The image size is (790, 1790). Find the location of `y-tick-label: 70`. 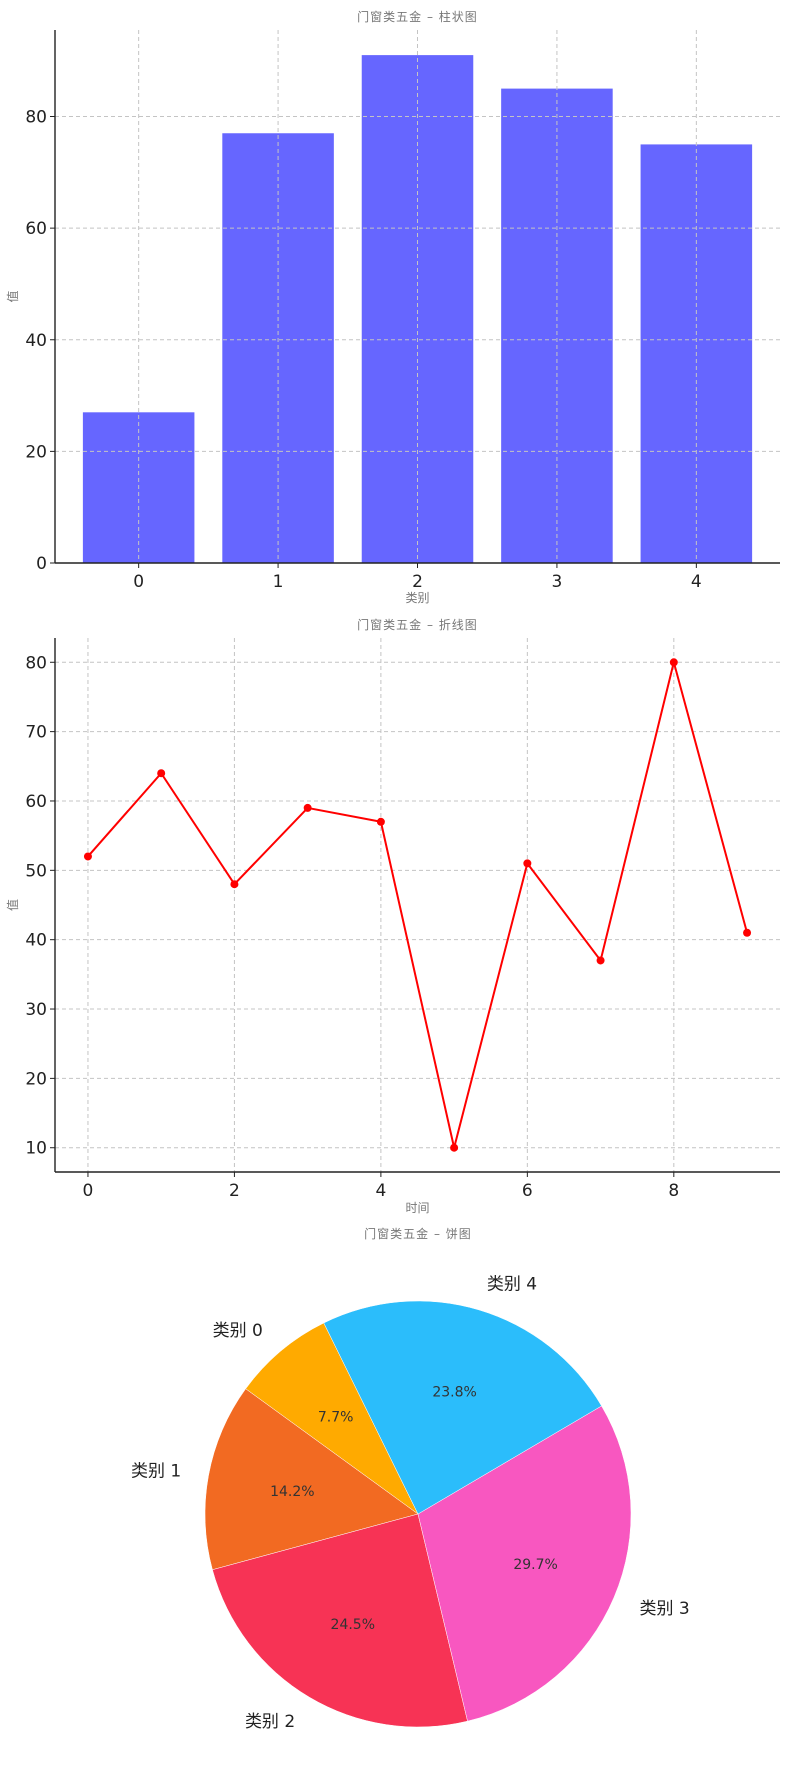

y-tick-label: 70 is located at coordinates (36, 733).